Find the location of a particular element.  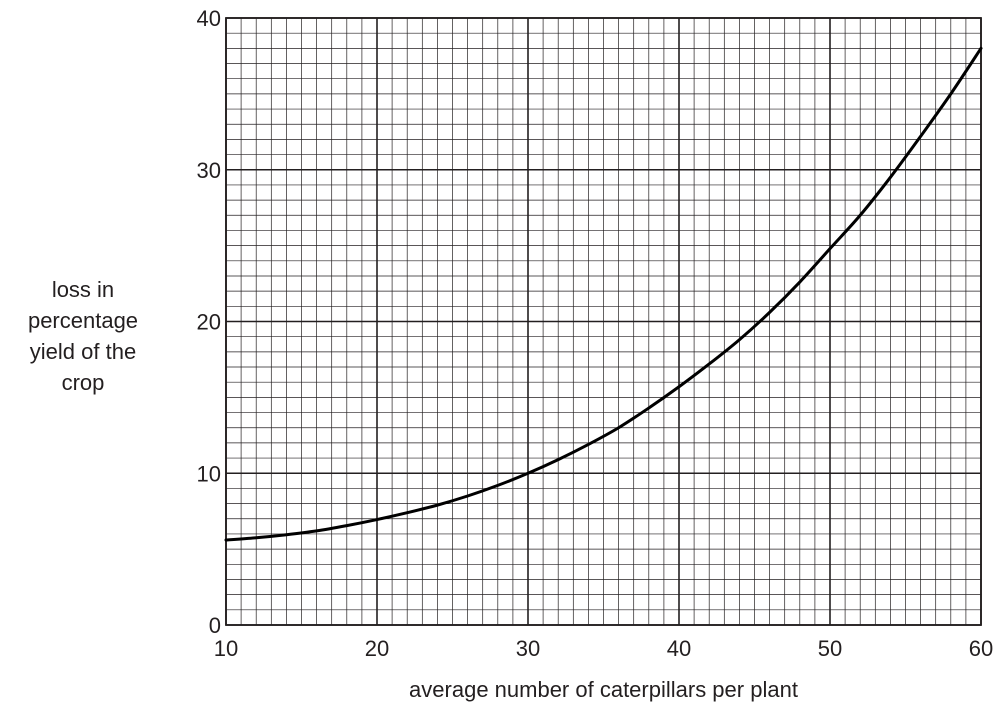

x-tick-label: 20 is located at coordinates (377, 648).